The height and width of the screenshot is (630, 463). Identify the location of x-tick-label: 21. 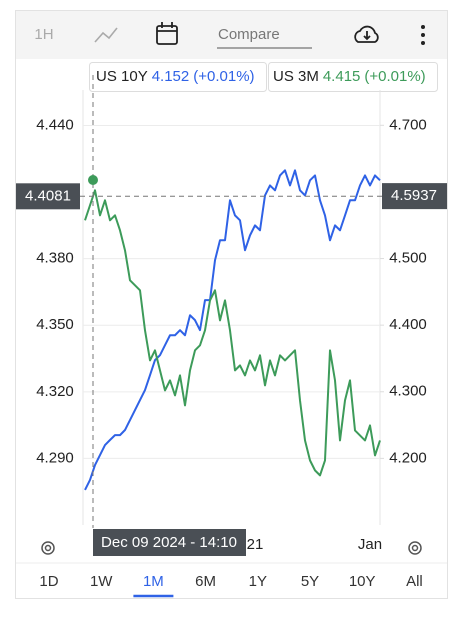
(255, 544).